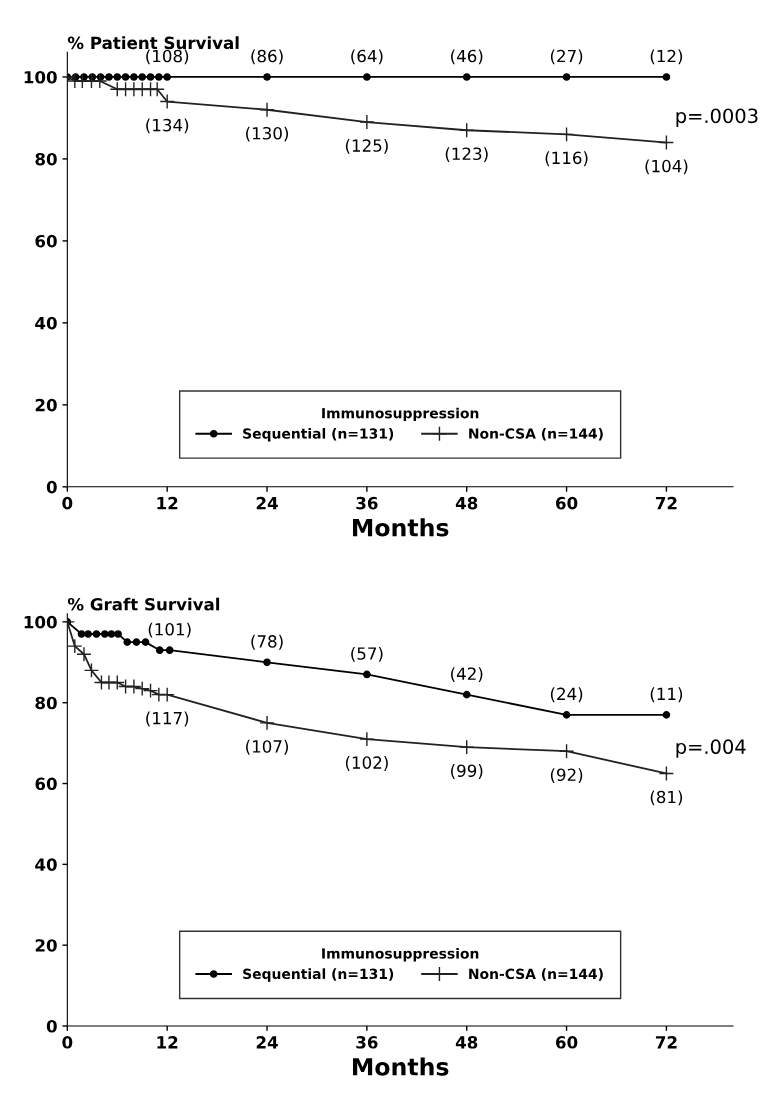  I want to click on annotation: (24), so click(566, 695).